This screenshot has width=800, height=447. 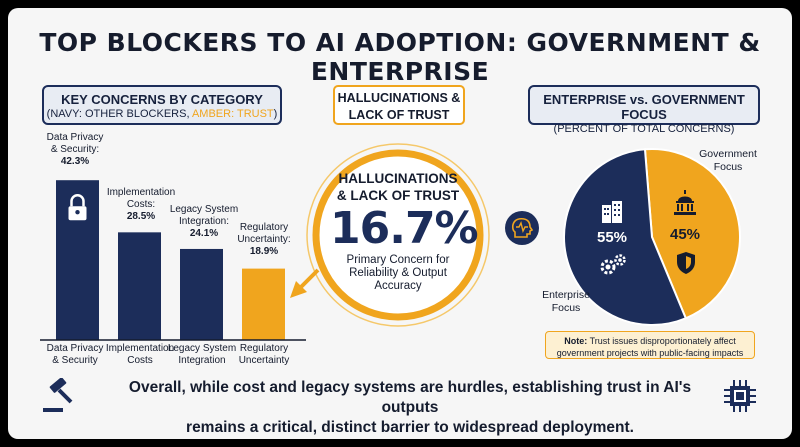 What do you see at coordinates (264, 251) in the screenshot?
I see `bar-label-value: 18.9%` at bounding box center [264, 251].